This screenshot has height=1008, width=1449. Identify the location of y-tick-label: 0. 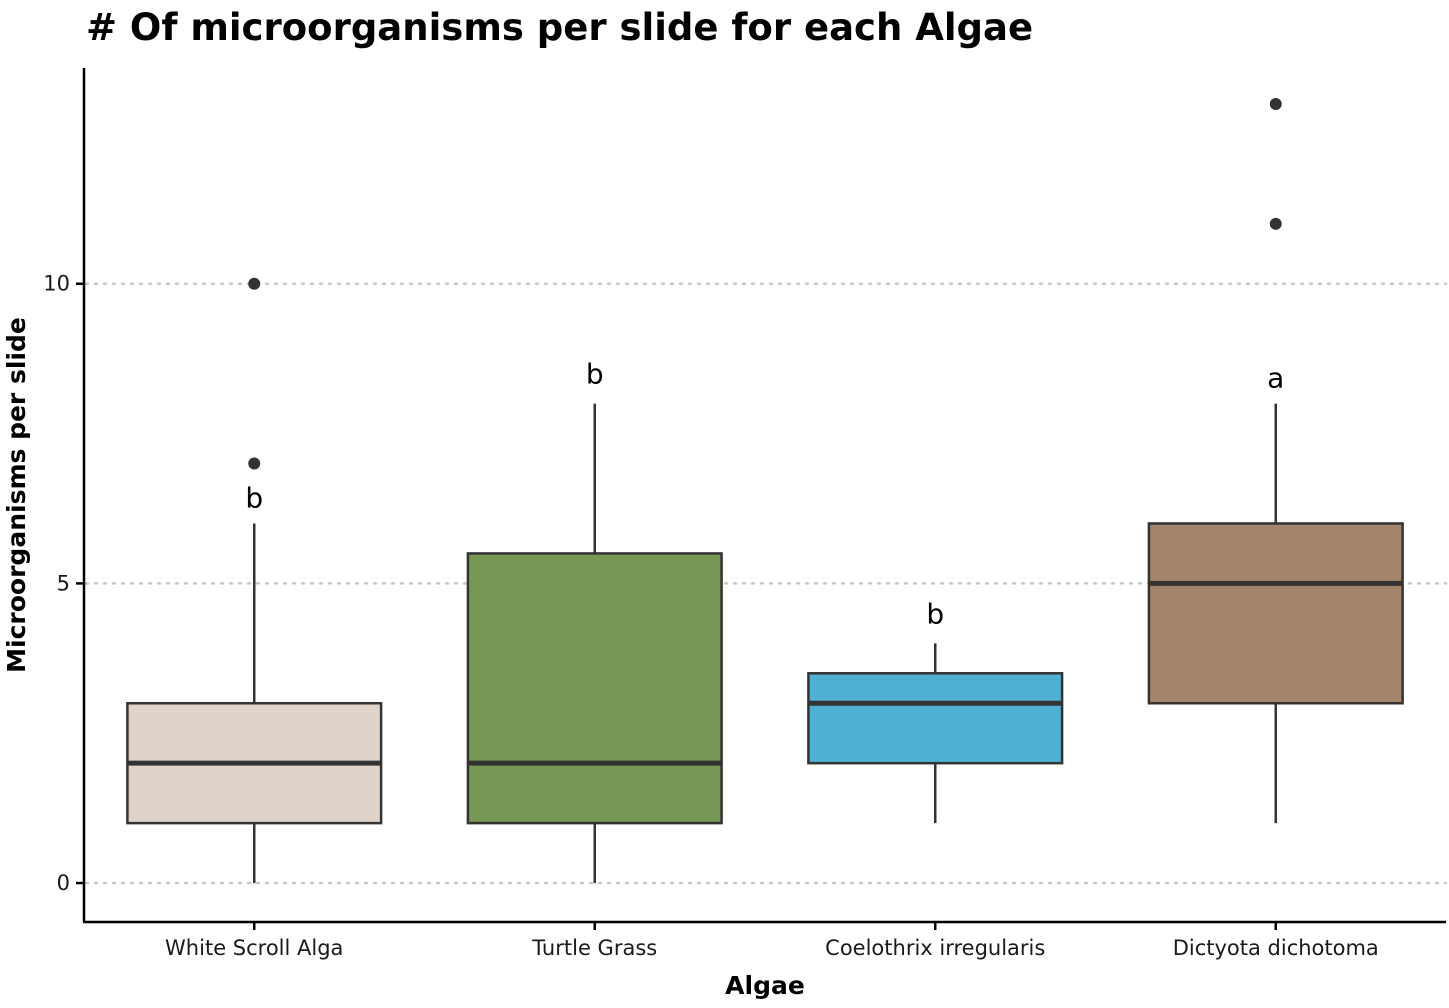
(63, 883).